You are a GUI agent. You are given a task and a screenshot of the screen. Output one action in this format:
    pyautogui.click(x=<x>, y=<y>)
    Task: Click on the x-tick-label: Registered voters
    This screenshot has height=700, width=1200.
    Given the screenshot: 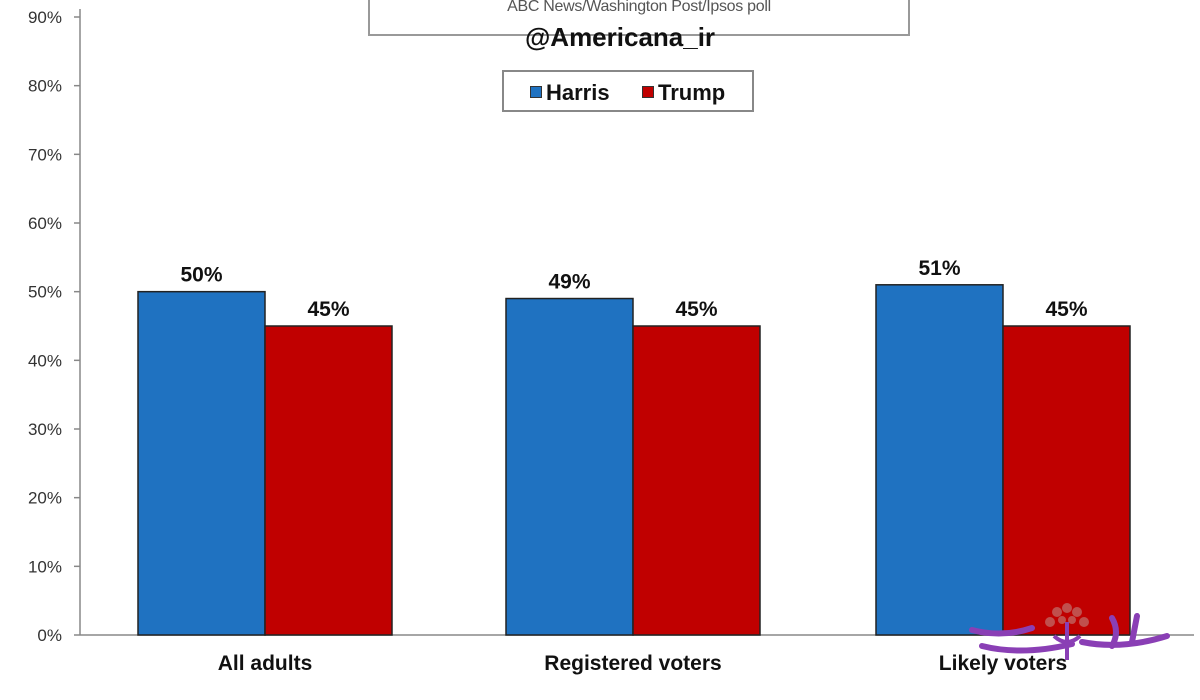 What is the action you would take?
    pyautogui.click(x=632, y=663)
    